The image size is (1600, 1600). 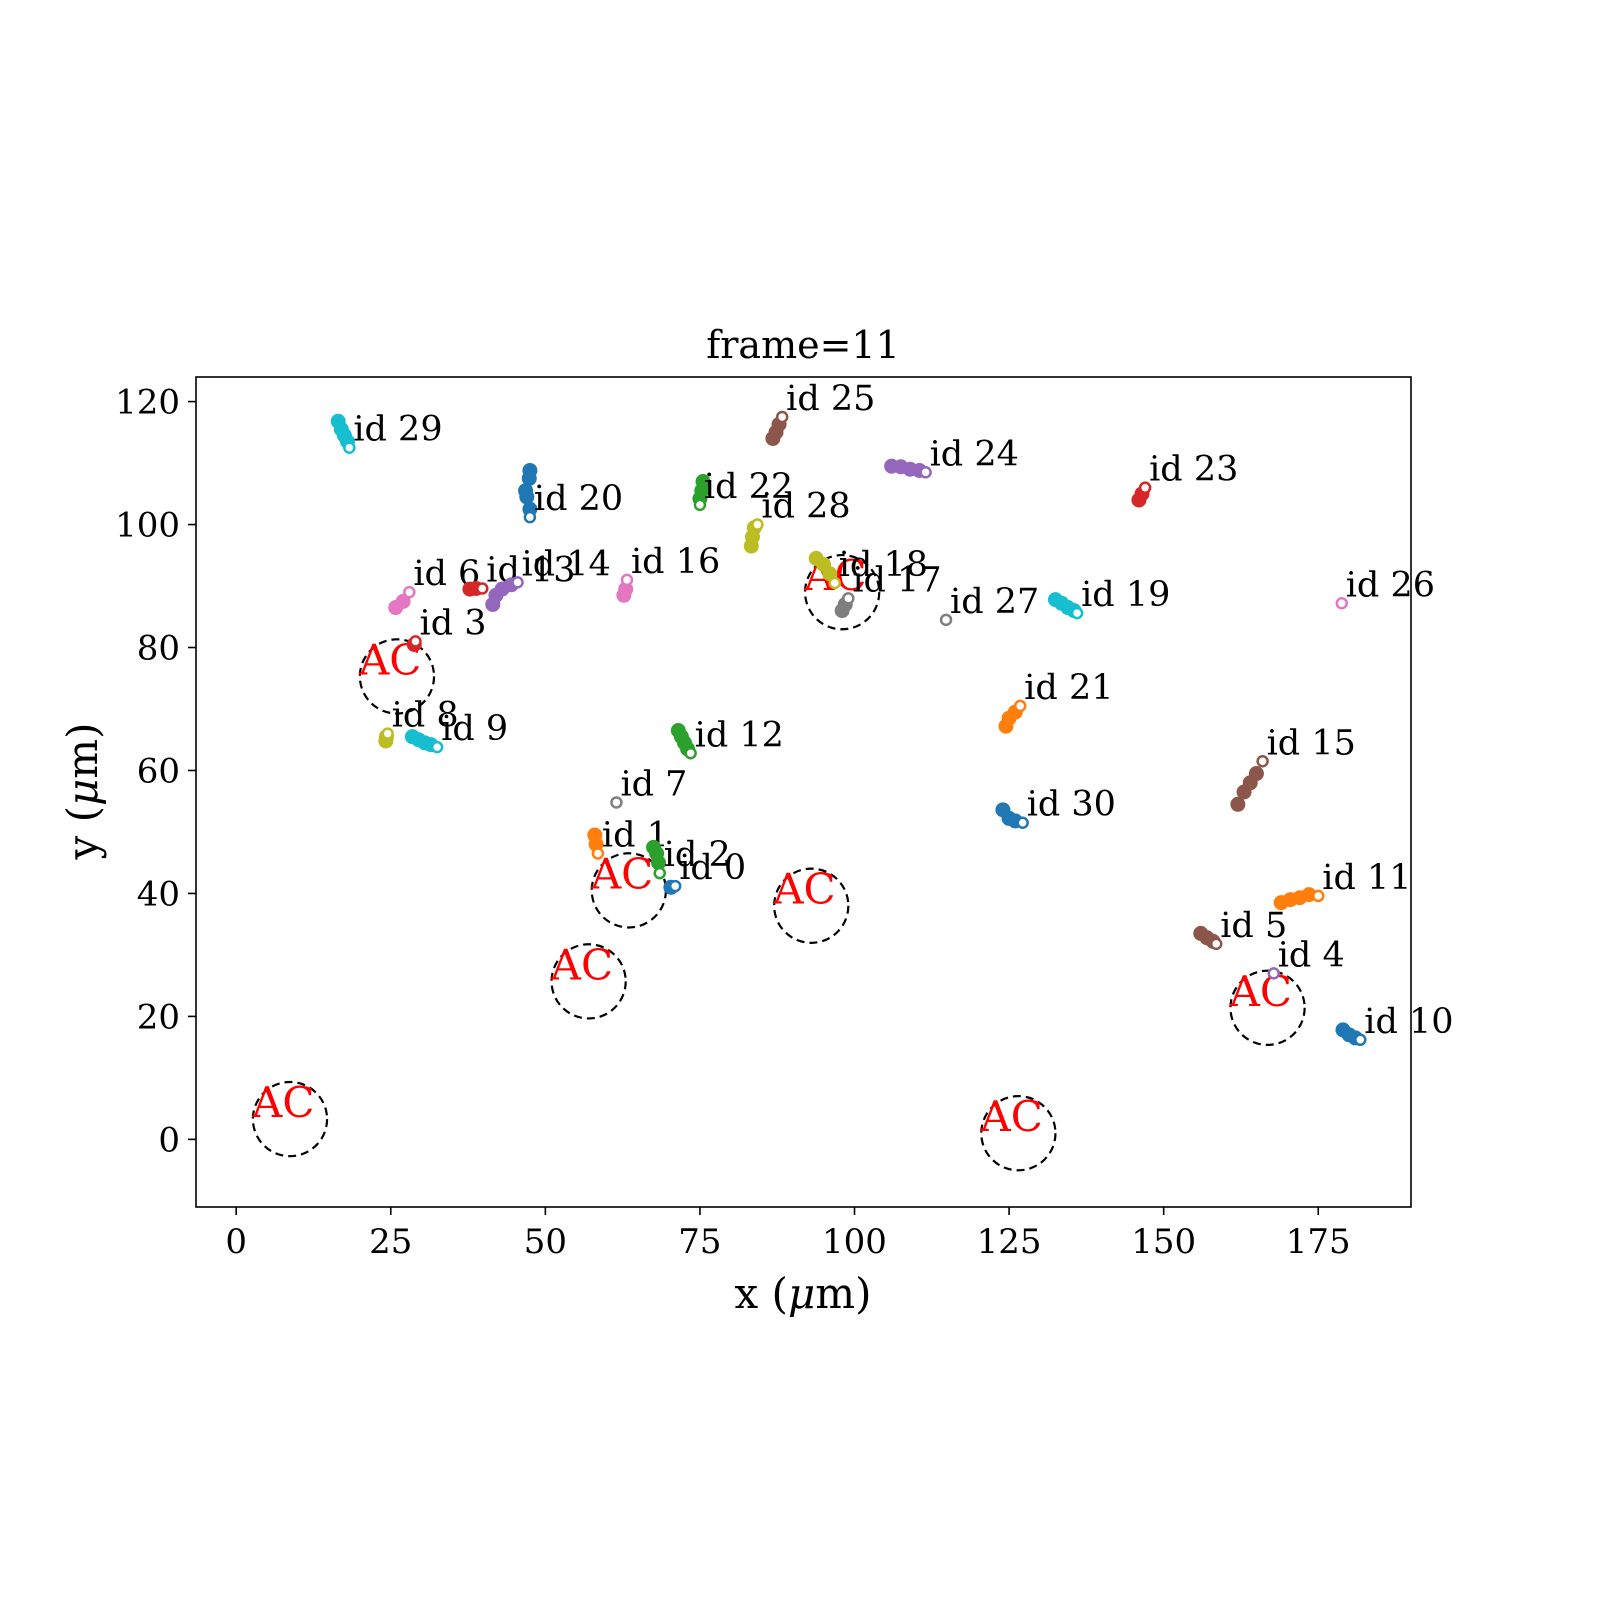 I want to click on track-label: id 10, so click(x=1408, y=1022).